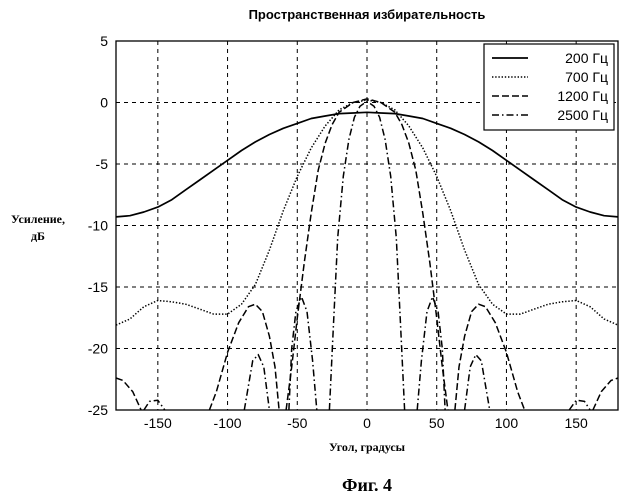 The width and height of the screenshot is (631, 500). What do you see at coordinates (98, 349) in the screenshot?
I see `y-tick-label: -20` at bounding box center [98, 349].